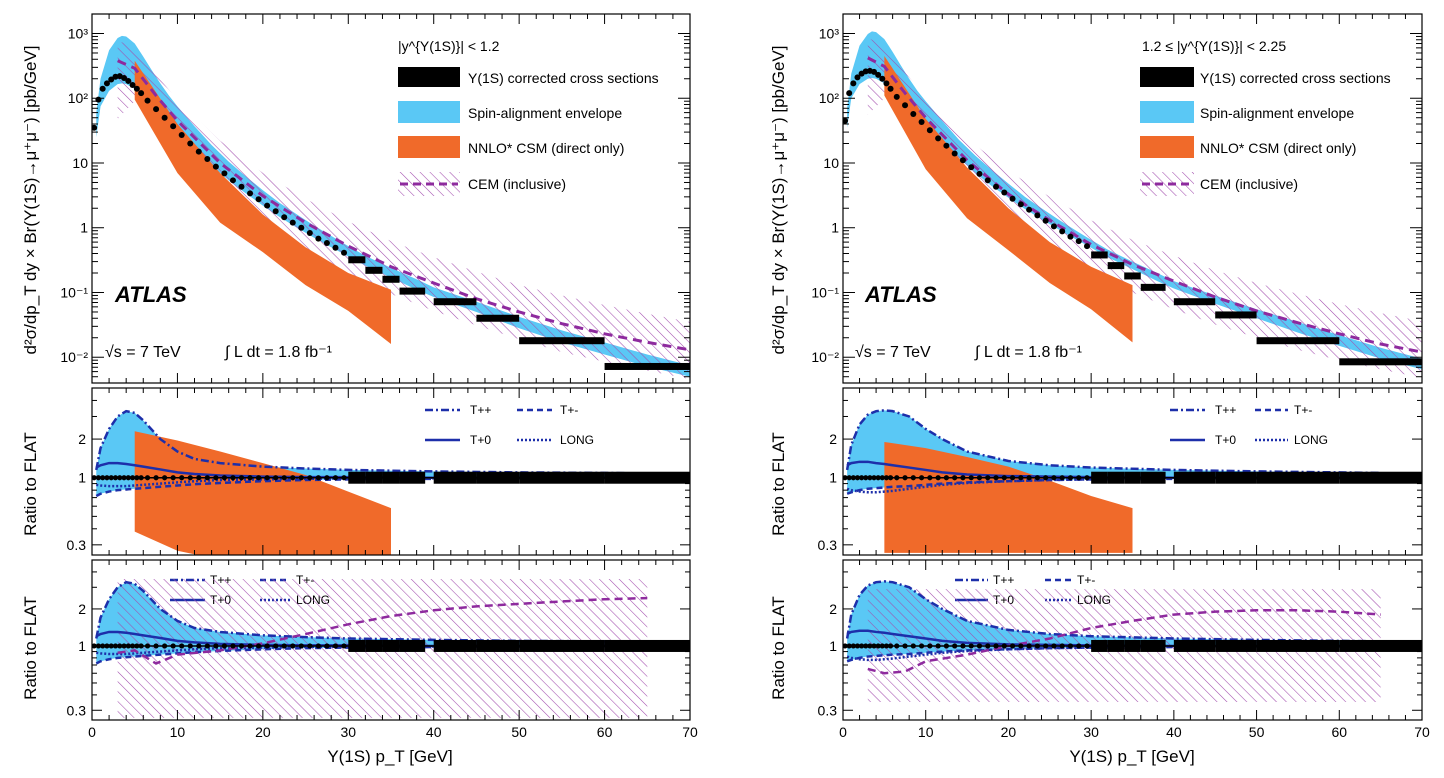 This screenshot has height=778, width=1444. Describe the element at coordinates (1086, 580) in the screenshot. I see `legend2-label-tpm: T+-` at that location.